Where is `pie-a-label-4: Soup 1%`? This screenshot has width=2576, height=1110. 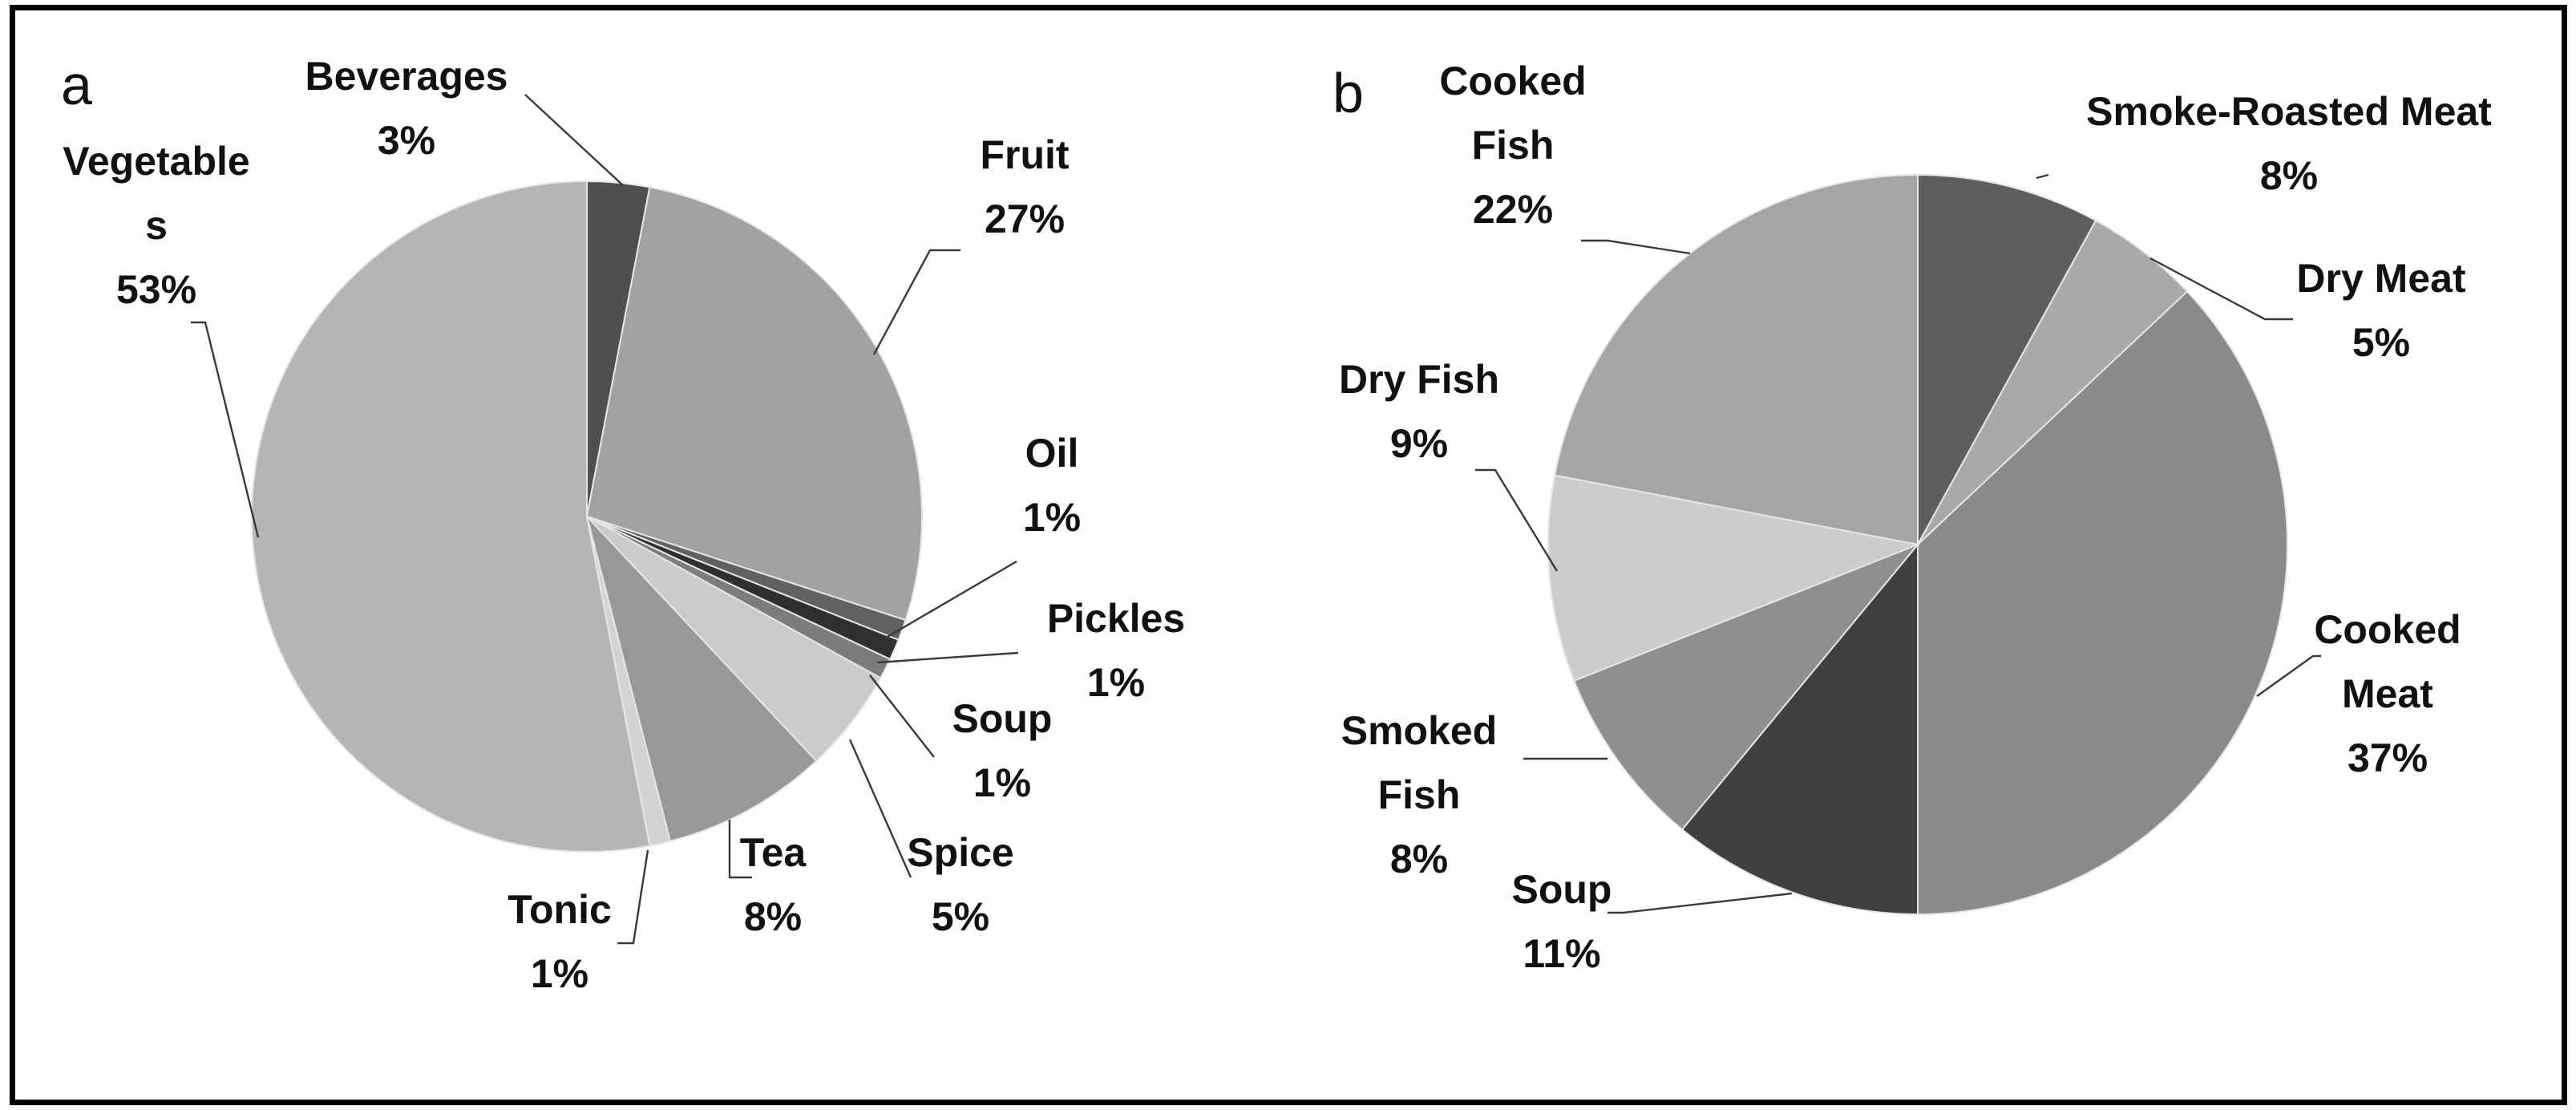
pie-a-label-4: Soup 1% is located at coordinates (1002, 750).